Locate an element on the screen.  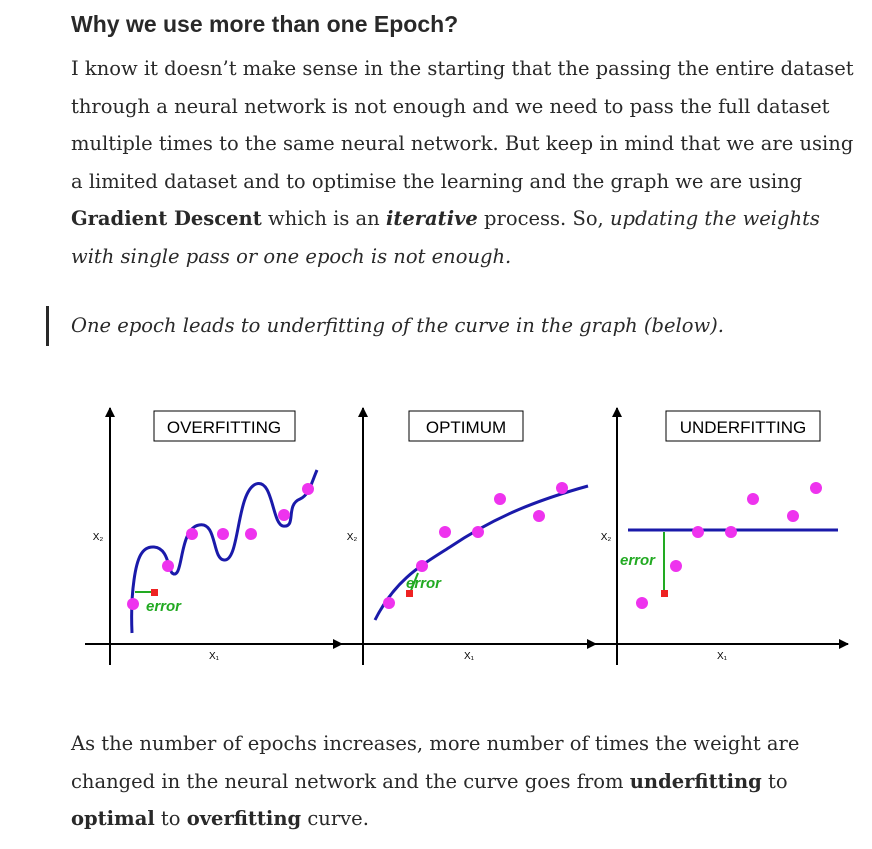
panel-title: UNDERFITTING is located at coordinates (743, 427).